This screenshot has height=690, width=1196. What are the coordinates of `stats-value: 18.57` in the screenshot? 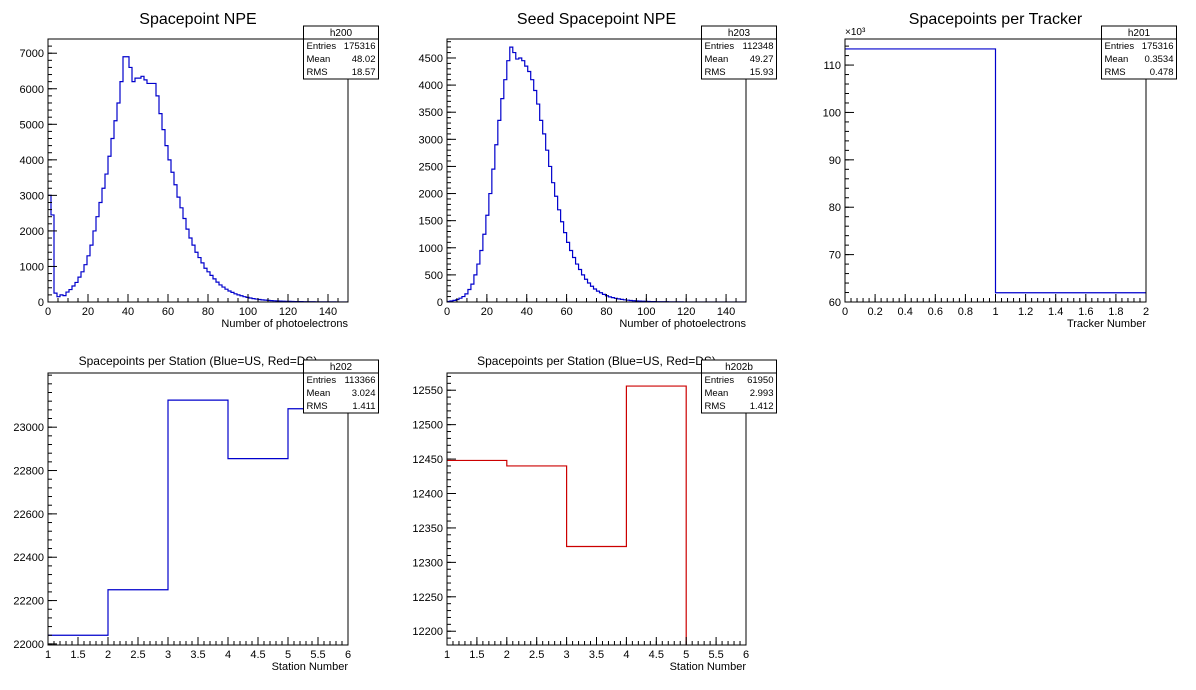 It's located at (364, 72).